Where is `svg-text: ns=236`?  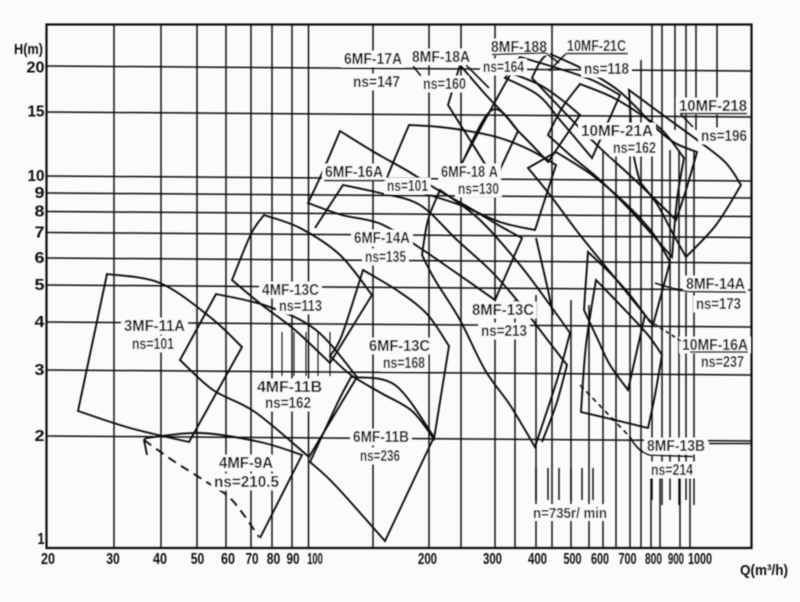
svg-text: ns=236 is located at coordinates (380, 456).